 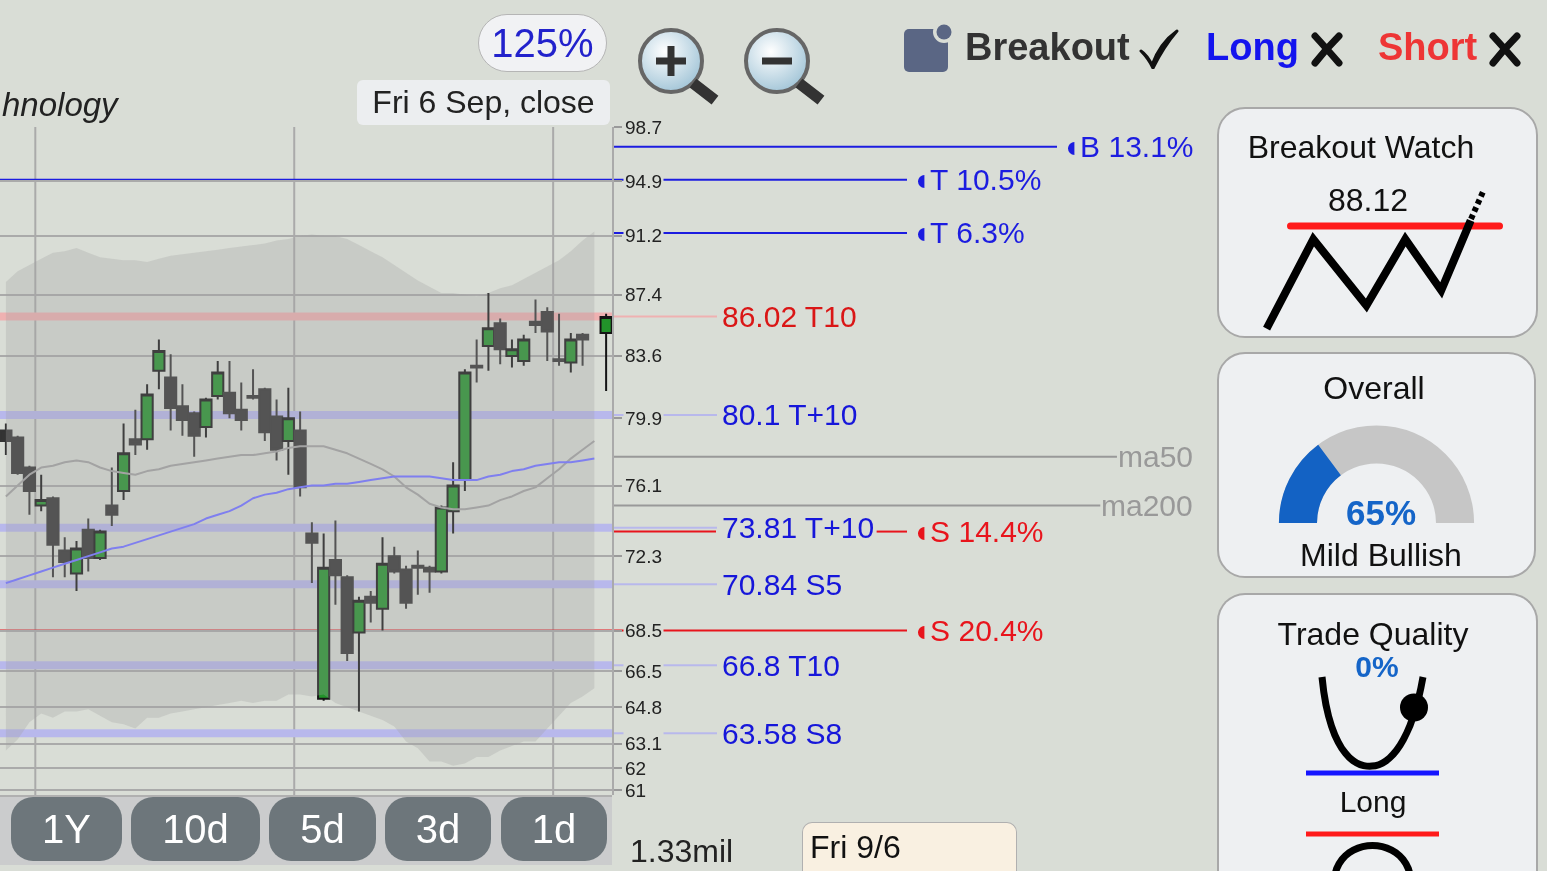 I want to click on date-field: Fri 6 Sep, close, so click(x=483, y=102).